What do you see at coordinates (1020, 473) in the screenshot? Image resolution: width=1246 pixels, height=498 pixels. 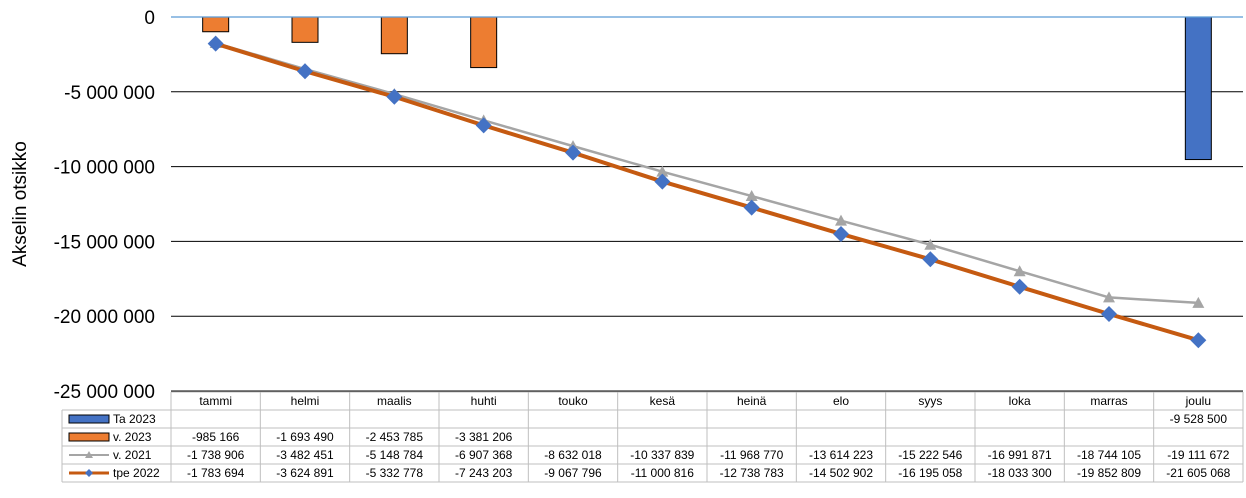 I see `table-cell: -18 033 300` at bounding box center [1020, 473].